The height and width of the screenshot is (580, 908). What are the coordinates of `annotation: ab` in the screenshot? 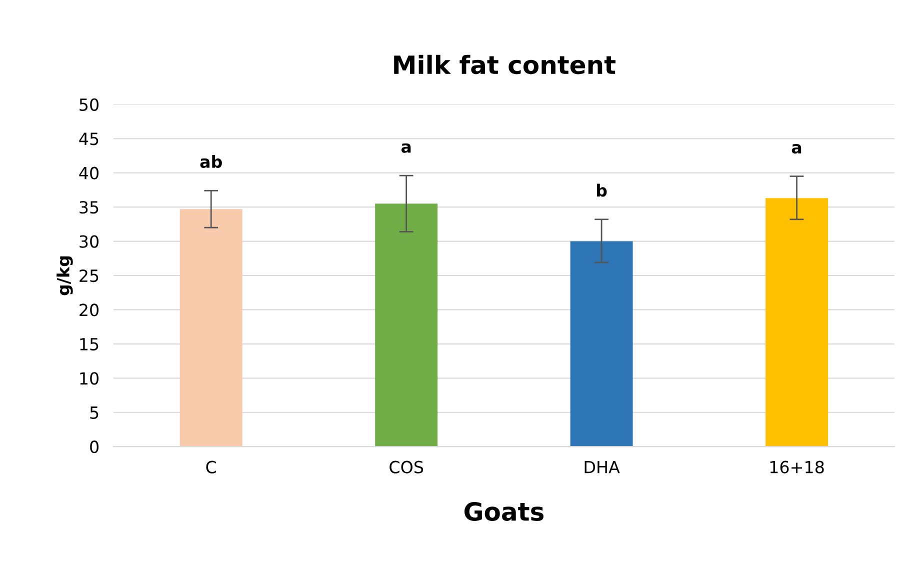 It's located at (211, 161).